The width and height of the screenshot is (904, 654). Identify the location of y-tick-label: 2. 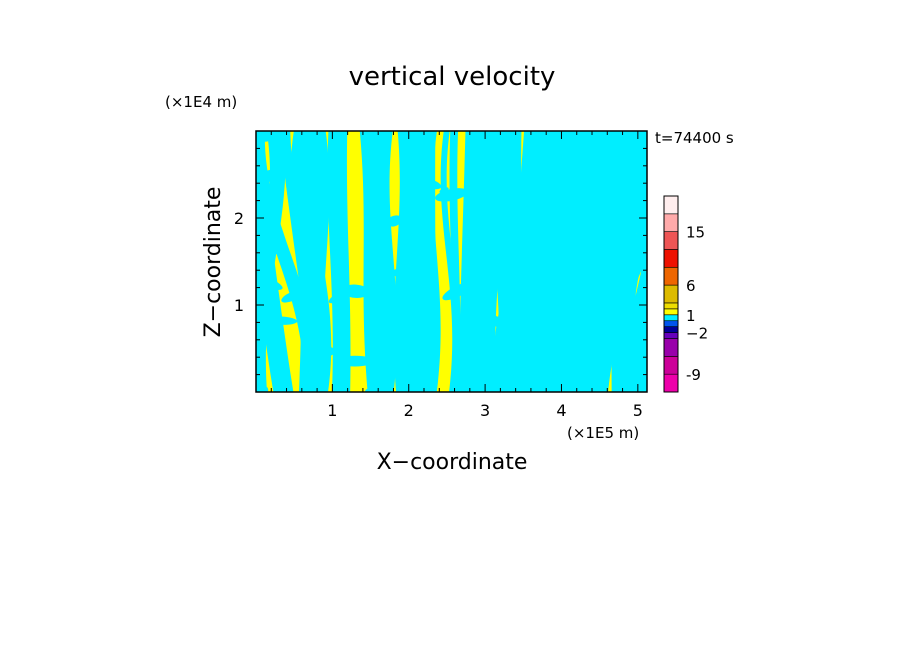
(239, 218).